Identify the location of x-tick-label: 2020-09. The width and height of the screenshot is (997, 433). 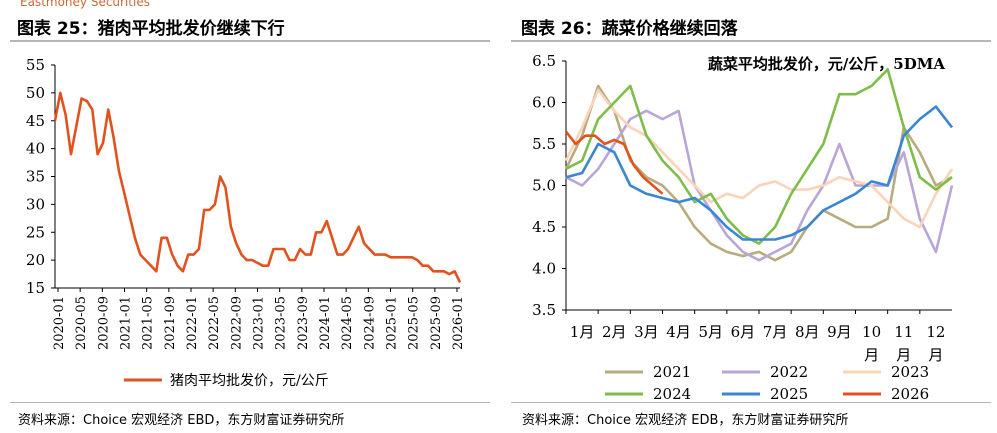
(103, 323).